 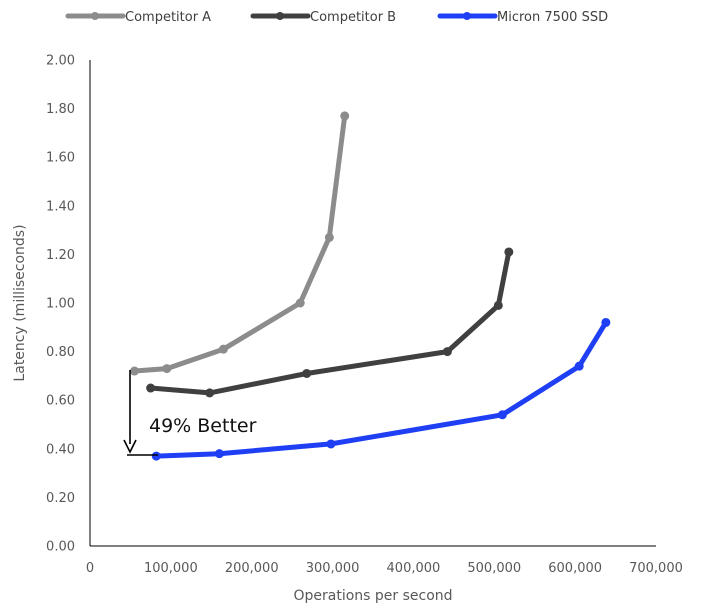 I want to click on annotation-arrow-head, so click(x=130, y=446).